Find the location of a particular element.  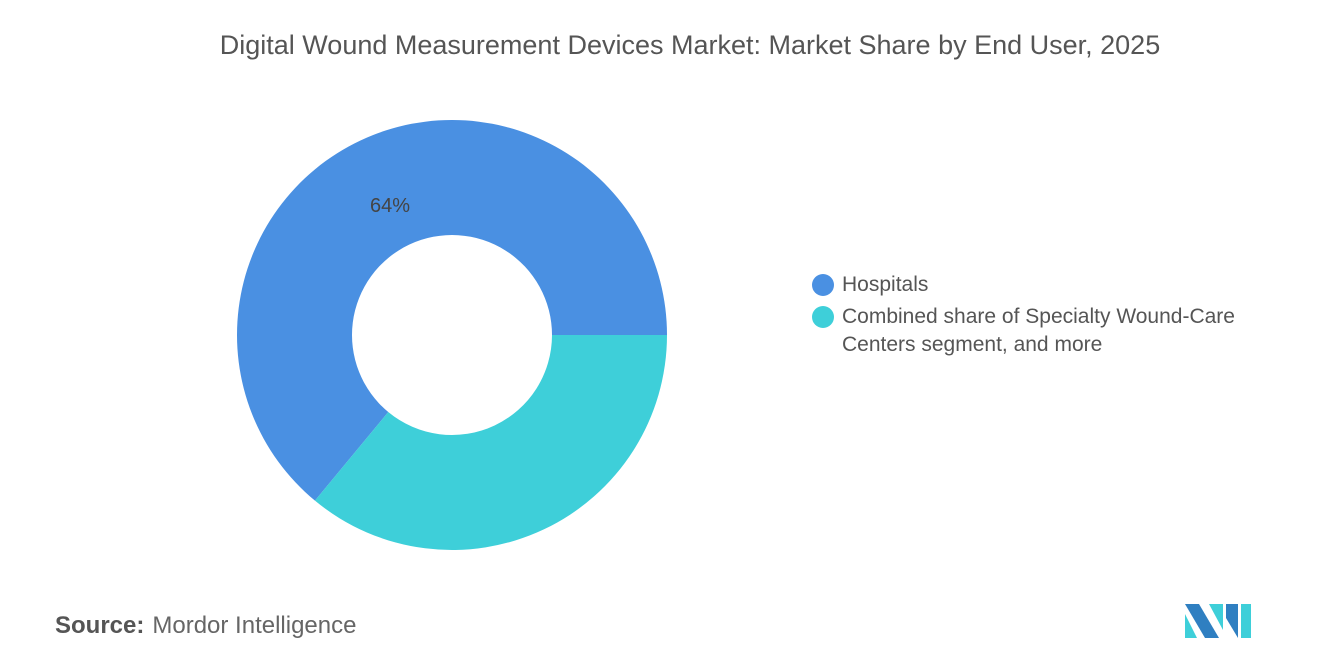

source-label: Source: is located at coordinates (100, 625).